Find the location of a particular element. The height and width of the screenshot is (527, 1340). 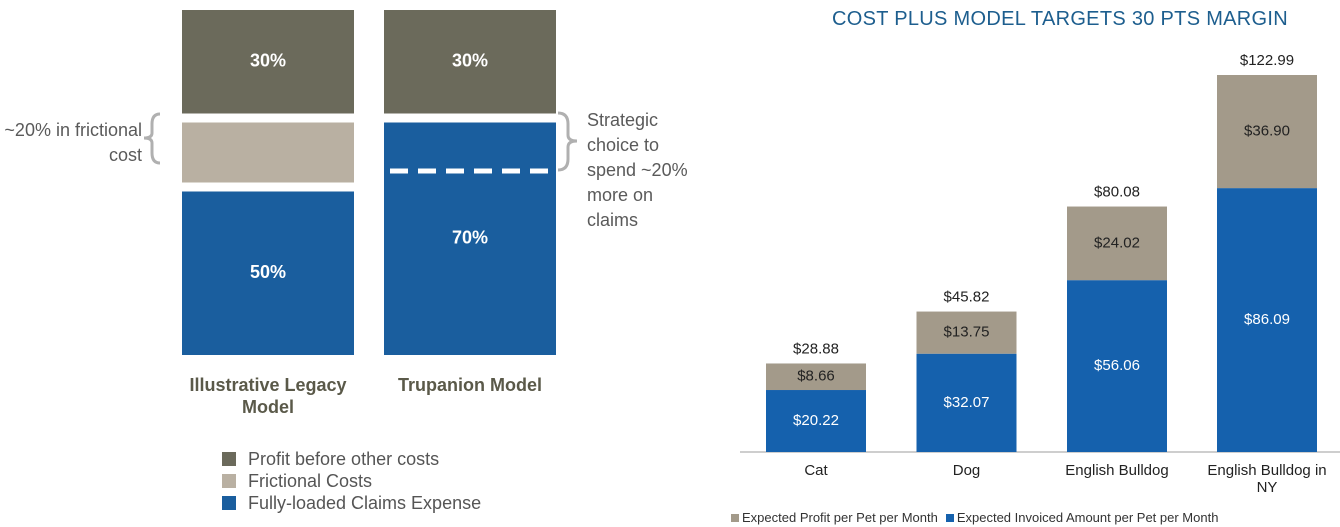

x-tick-label: Cat is located at coordinates (816, 470).